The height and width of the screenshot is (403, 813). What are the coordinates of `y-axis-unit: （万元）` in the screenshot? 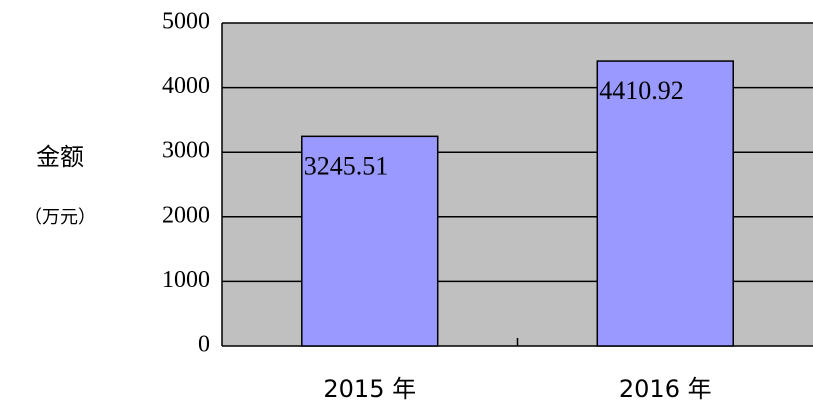 It's located at (60, 217).